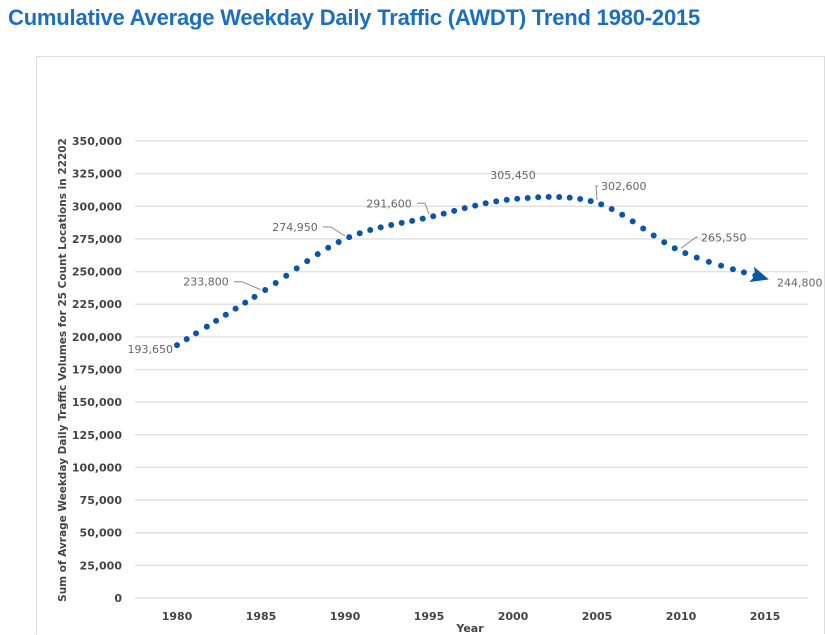 The width and height of the screenshot is (825, 635). I want to click on y-tick-label: 75,000, so click(101, 500).